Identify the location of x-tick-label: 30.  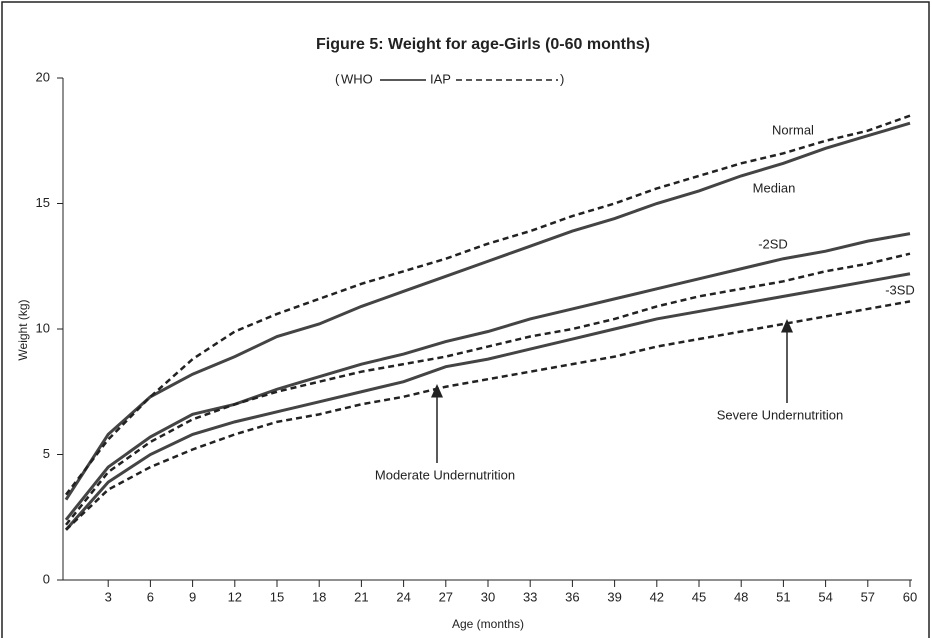
(488, 596).